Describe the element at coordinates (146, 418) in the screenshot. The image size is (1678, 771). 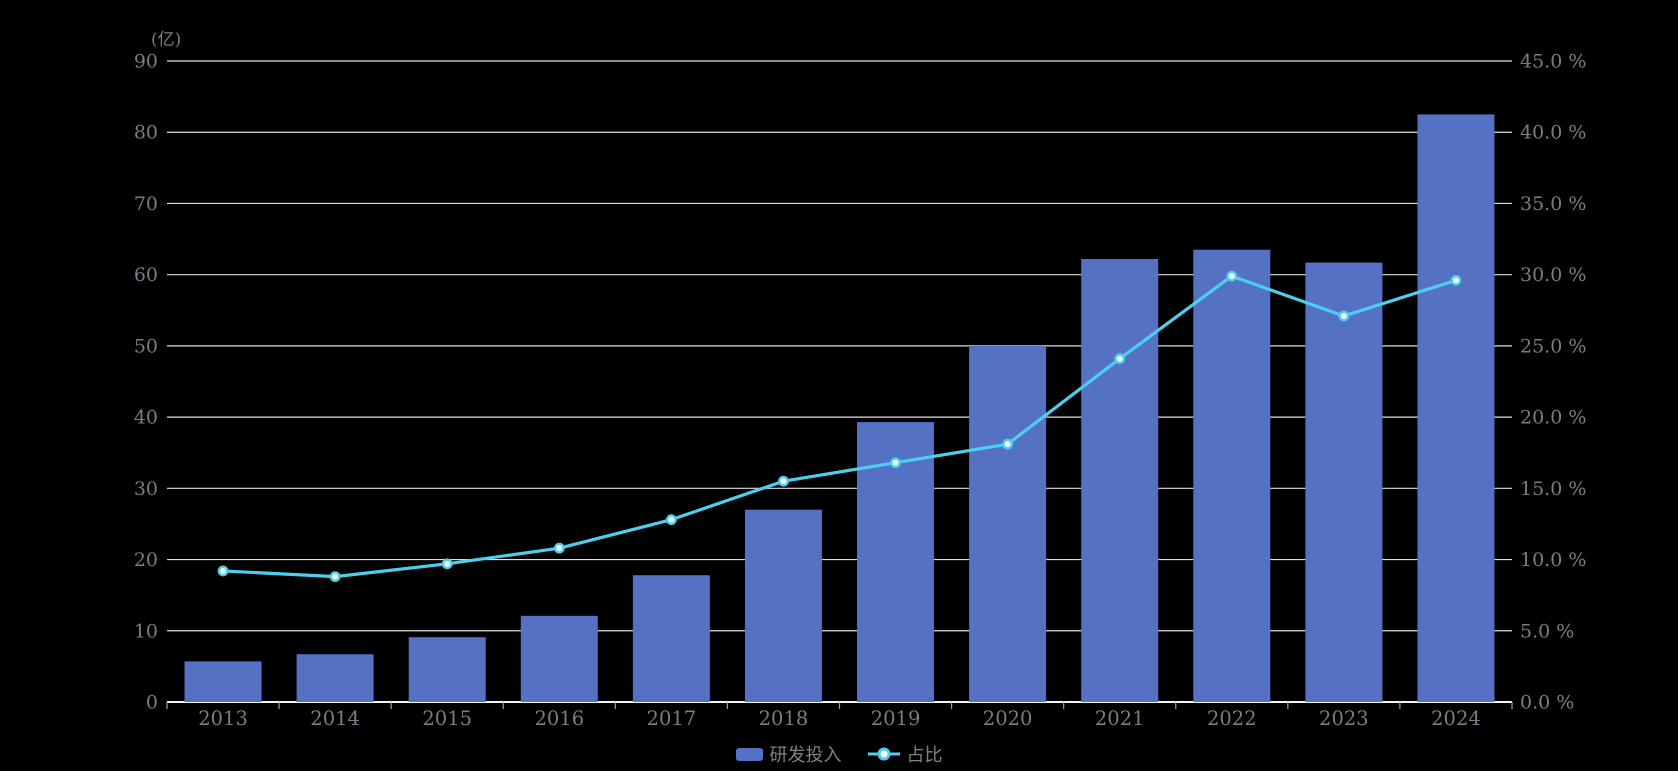
I see `left-axis-tick-label: 40` at that location.